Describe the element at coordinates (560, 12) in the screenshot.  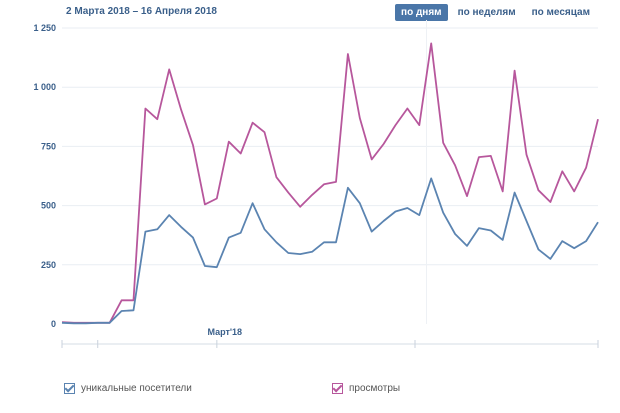
I see `period-month-button: по месяцам` at that location.